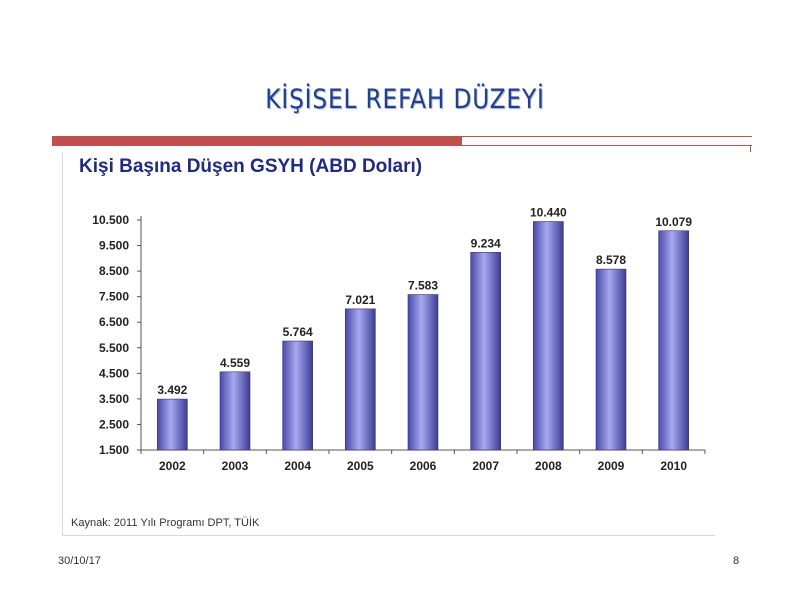 The height and width of the screenshot is (600, 800). Describe the element at coordinates (611, 466) in the screenshot. I see `x-tick-label: 2009` at that location.